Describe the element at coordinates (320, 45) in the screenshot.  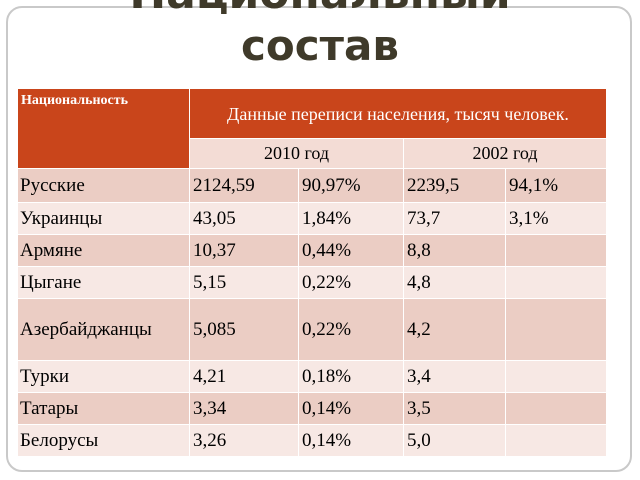
I see `slide-title: состав` at that location.